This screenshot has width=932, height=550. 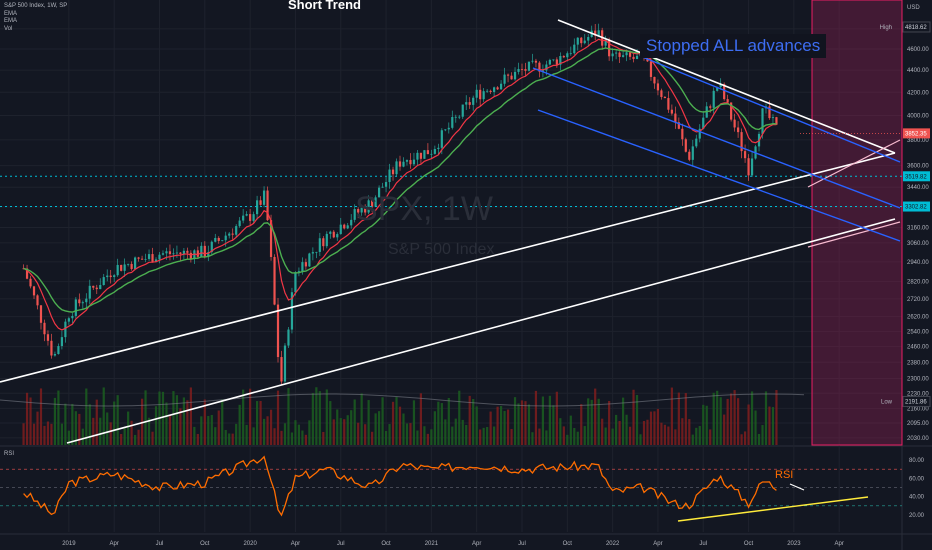 I want to click on channel-upper-line, so click(x=716, y=138).